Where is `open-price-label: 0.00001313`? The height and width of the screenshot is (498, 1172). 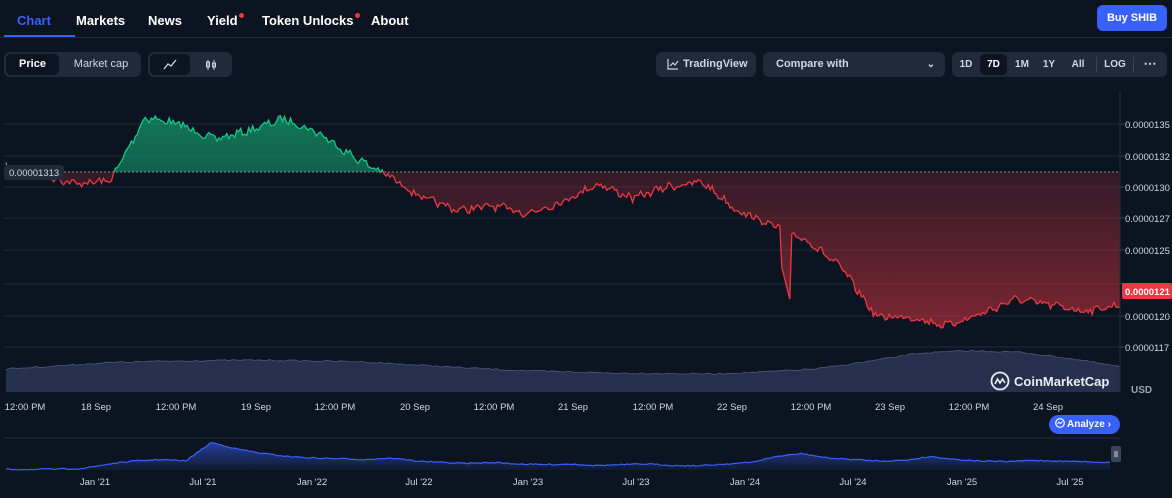
open-price-label: 0.00001313 is located at coordinates (34, 173).